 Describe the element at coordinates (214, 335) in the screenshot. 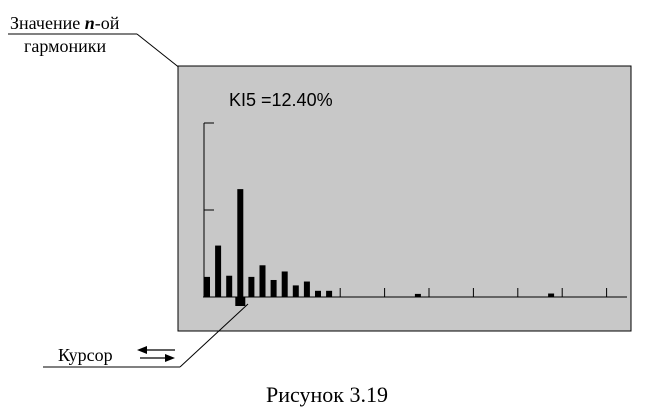

I see `cursor-leader-line` at that location.